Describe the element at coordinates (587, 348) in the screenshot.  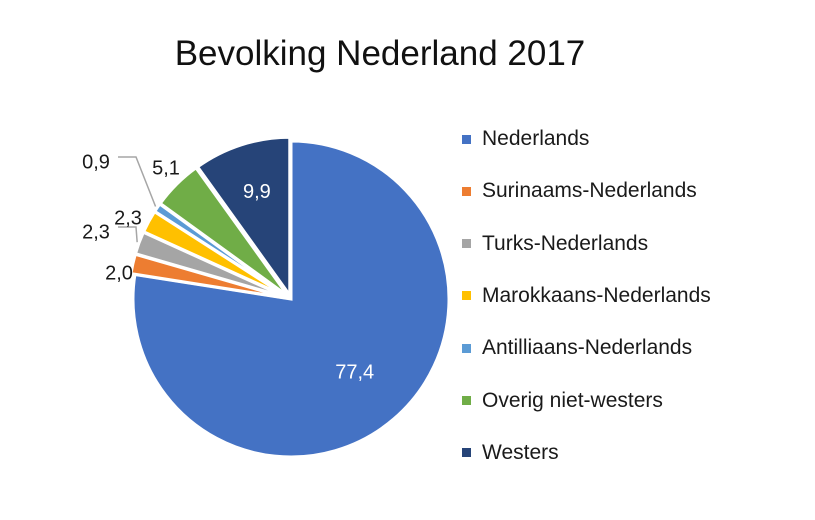
I see `legend-label: Antilliaans-Nederlands` at that location.